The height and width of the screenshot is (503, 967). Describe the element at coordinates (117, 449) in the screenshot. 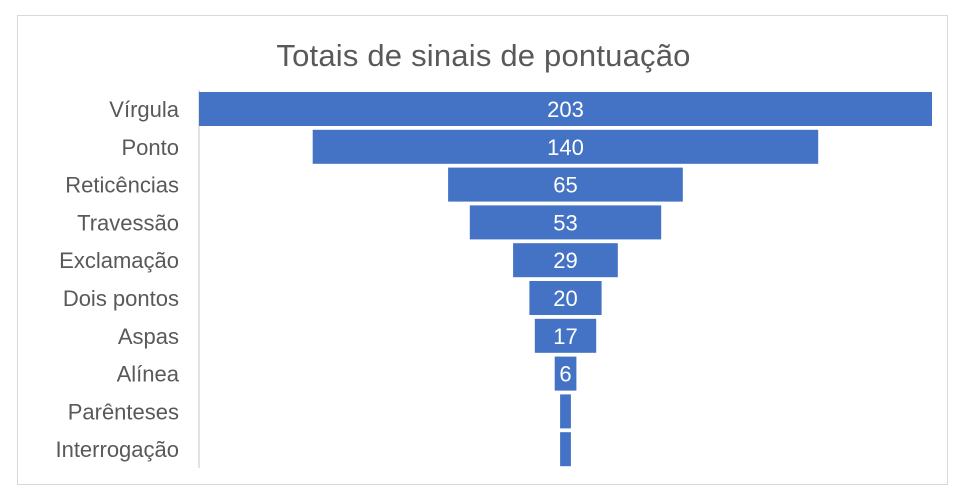

I see `category-label: Interrogação` at that location.